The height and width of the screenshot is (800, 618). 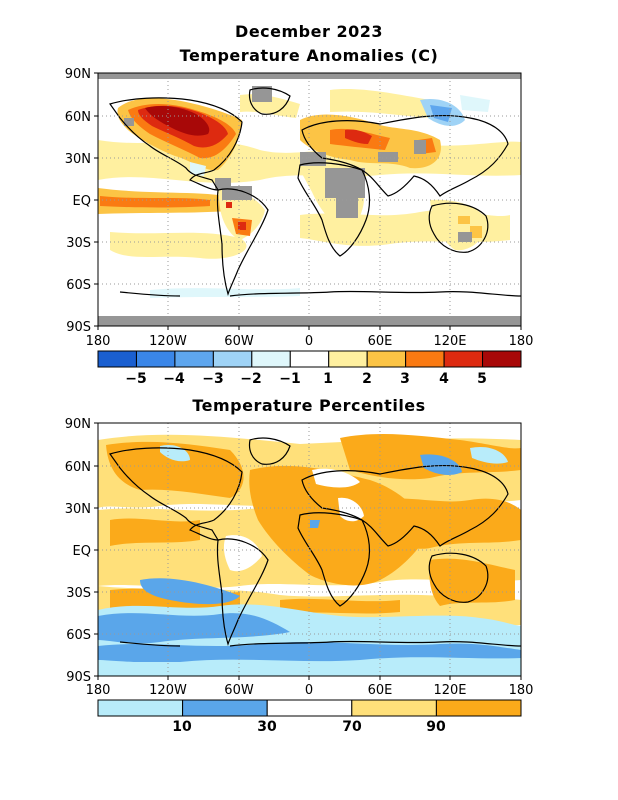 What do you see at coordinates (328, 379) in the screenshot?
I see `colorbar-label: 1` at bounding box center [328, 379].